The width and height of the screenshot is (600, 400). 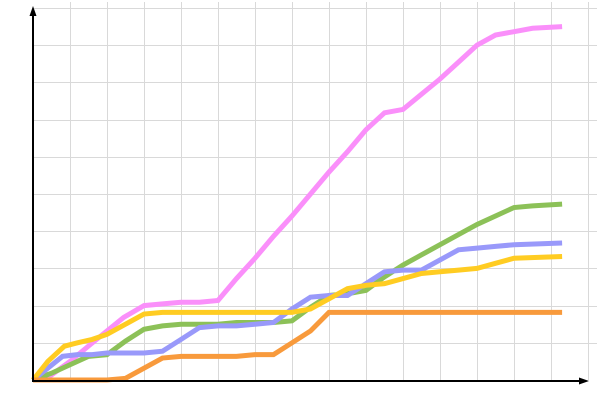 What do you see at coordinates (33, 11) in the screenshot?
I see `vertical-axis-arrow-icon` at bounding box center [33, 11].